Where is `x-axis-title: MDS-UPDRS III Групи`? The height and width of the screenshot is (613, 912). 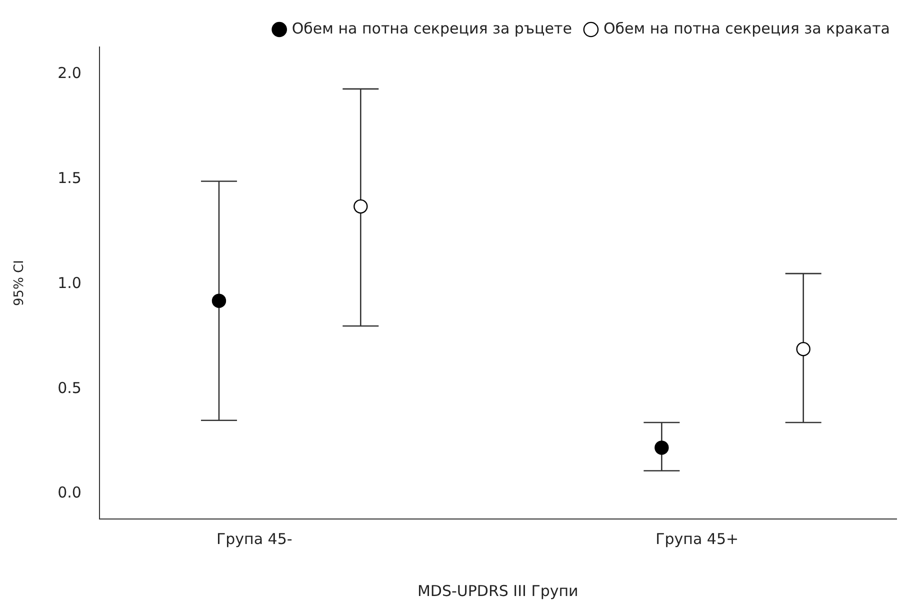 x-axis-title: MDS-UPDRS III Групи is located at coordinates (497, 591).